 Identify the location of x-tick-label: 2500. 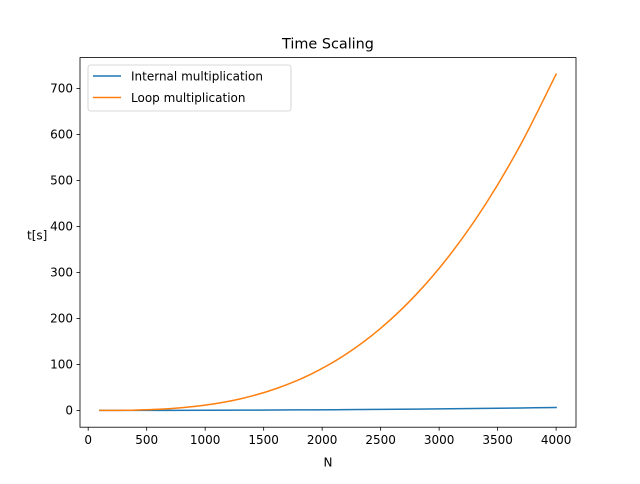
(380, 440).